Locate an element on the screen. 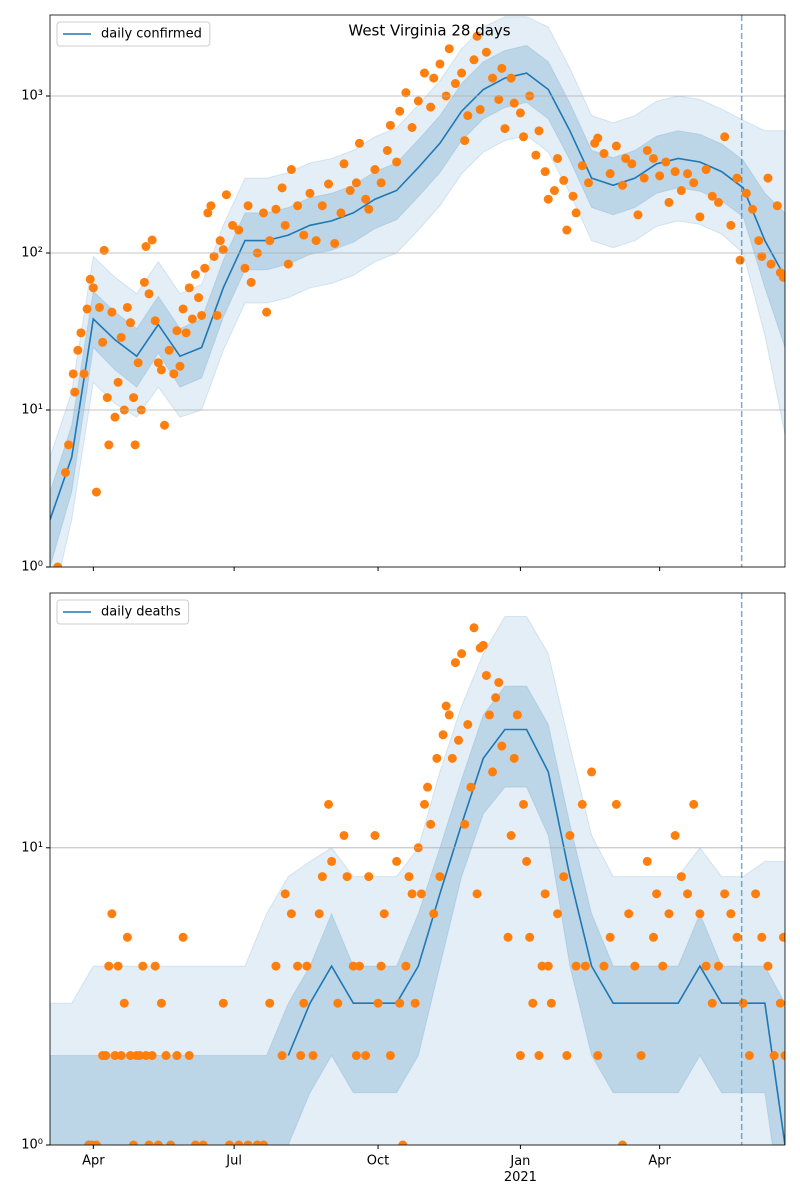 Image resolution: width=800 pixels, height=1200 pixels. x-tick-label: Jul is located at coordinates (233, 1161).